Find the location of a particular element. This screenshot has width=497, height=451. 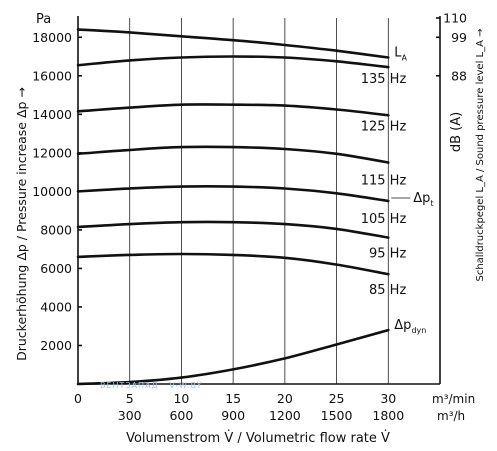

x-unit-primary: m³/min is located at coordinates (453, 399).